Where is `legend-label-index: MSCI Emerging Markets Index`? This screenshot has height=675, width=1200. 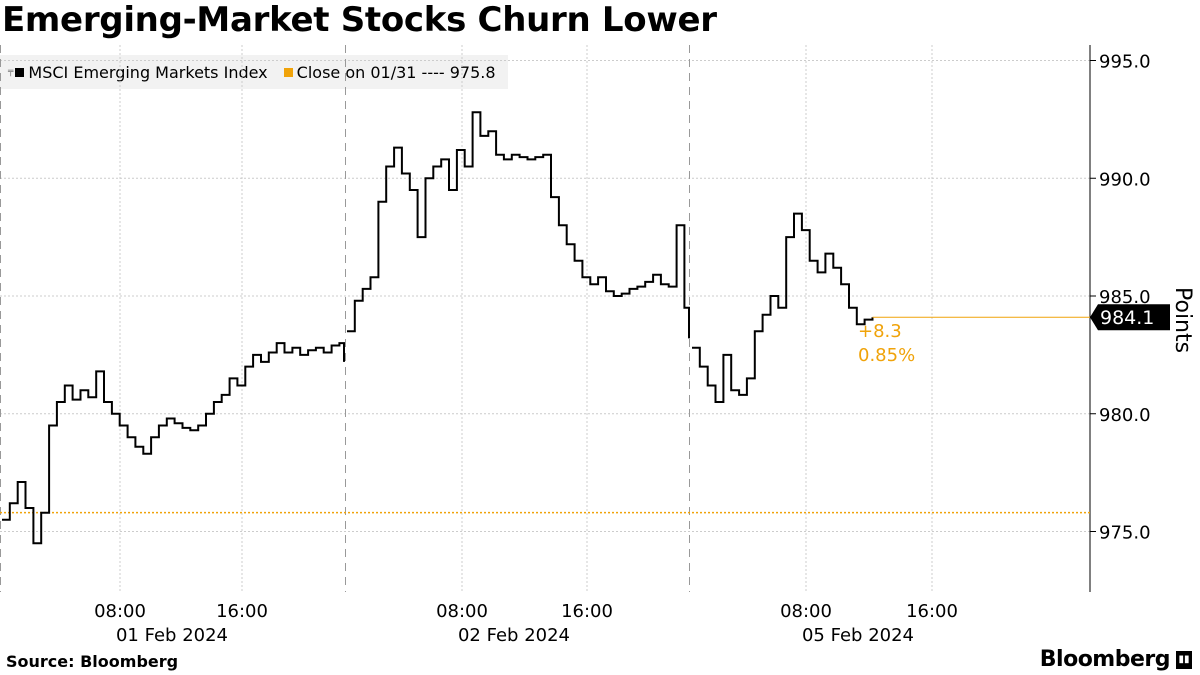 legend-label-index: MSCI Emerging Markets Index is located at coordinates (148, 72).